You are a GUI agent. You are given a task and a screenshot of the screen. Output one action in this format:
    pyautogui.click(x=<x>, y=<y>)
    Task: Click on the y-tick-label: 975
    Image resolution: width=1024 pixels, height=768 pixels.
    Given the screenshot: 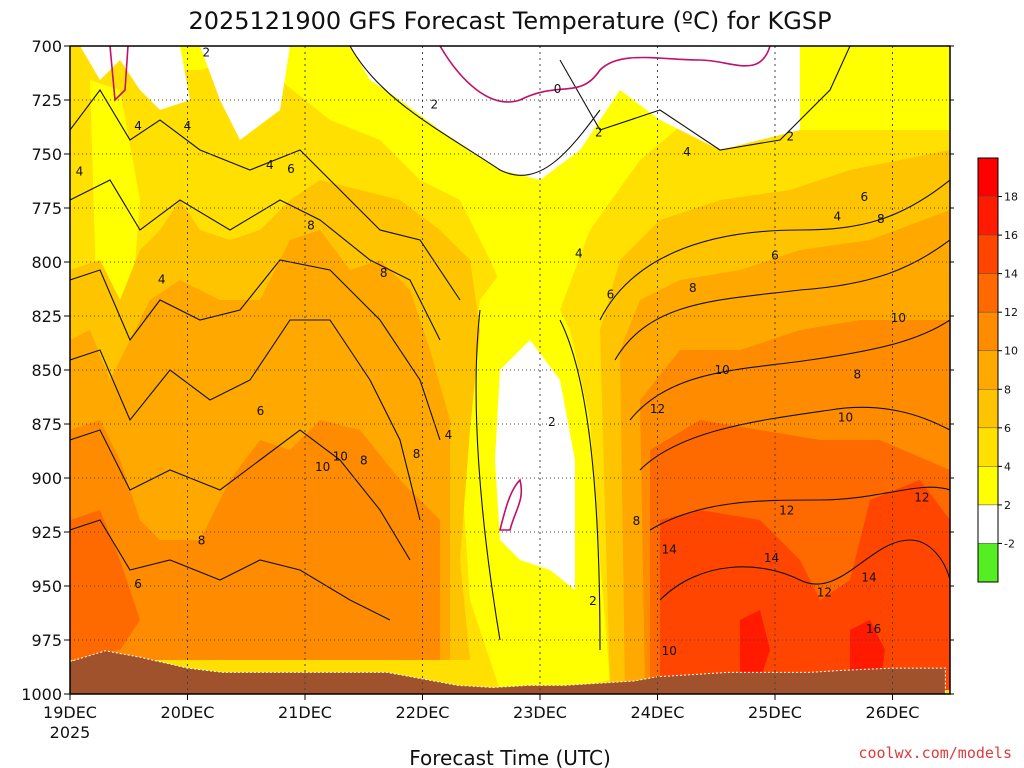 What is the action you would take?
    pyautogui.click(x=46, y=640)
    